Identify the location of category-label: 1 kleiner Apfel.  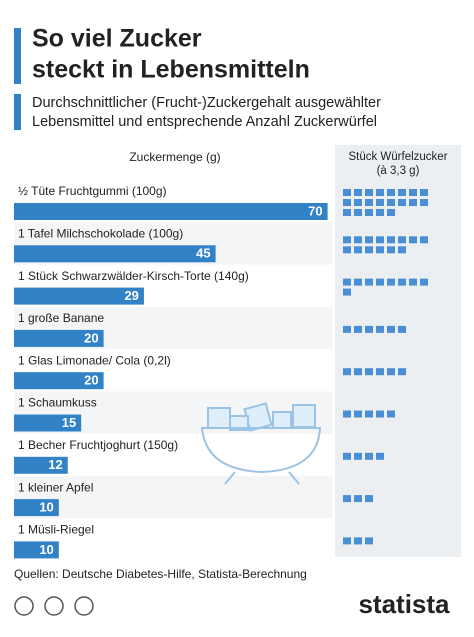
(55, 487).